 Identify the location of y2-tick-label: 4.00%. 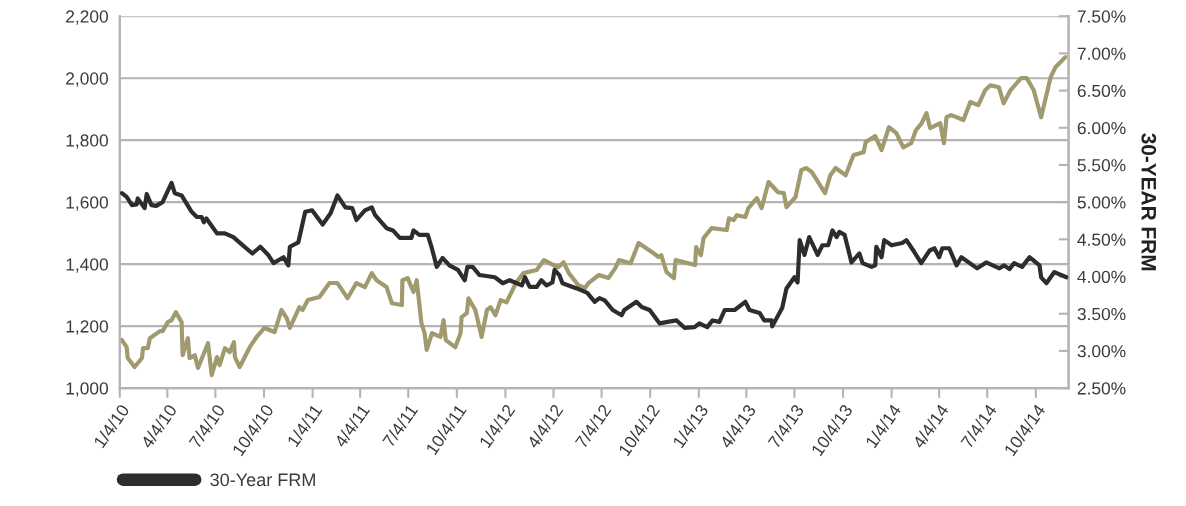
(1101, 276).